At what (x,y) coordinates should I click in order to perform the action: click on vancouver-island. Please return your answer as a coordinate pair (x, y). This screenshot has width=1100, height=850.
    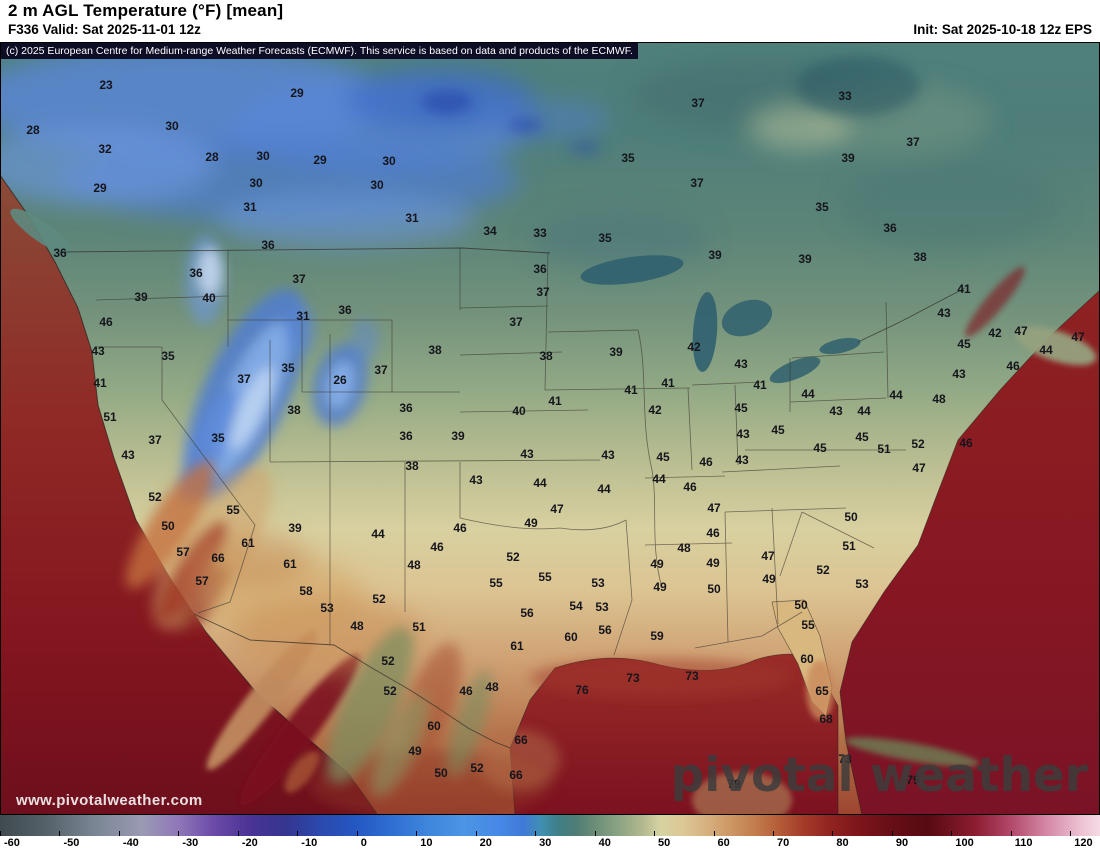
    Looking at the image, I should click on (42, 232).